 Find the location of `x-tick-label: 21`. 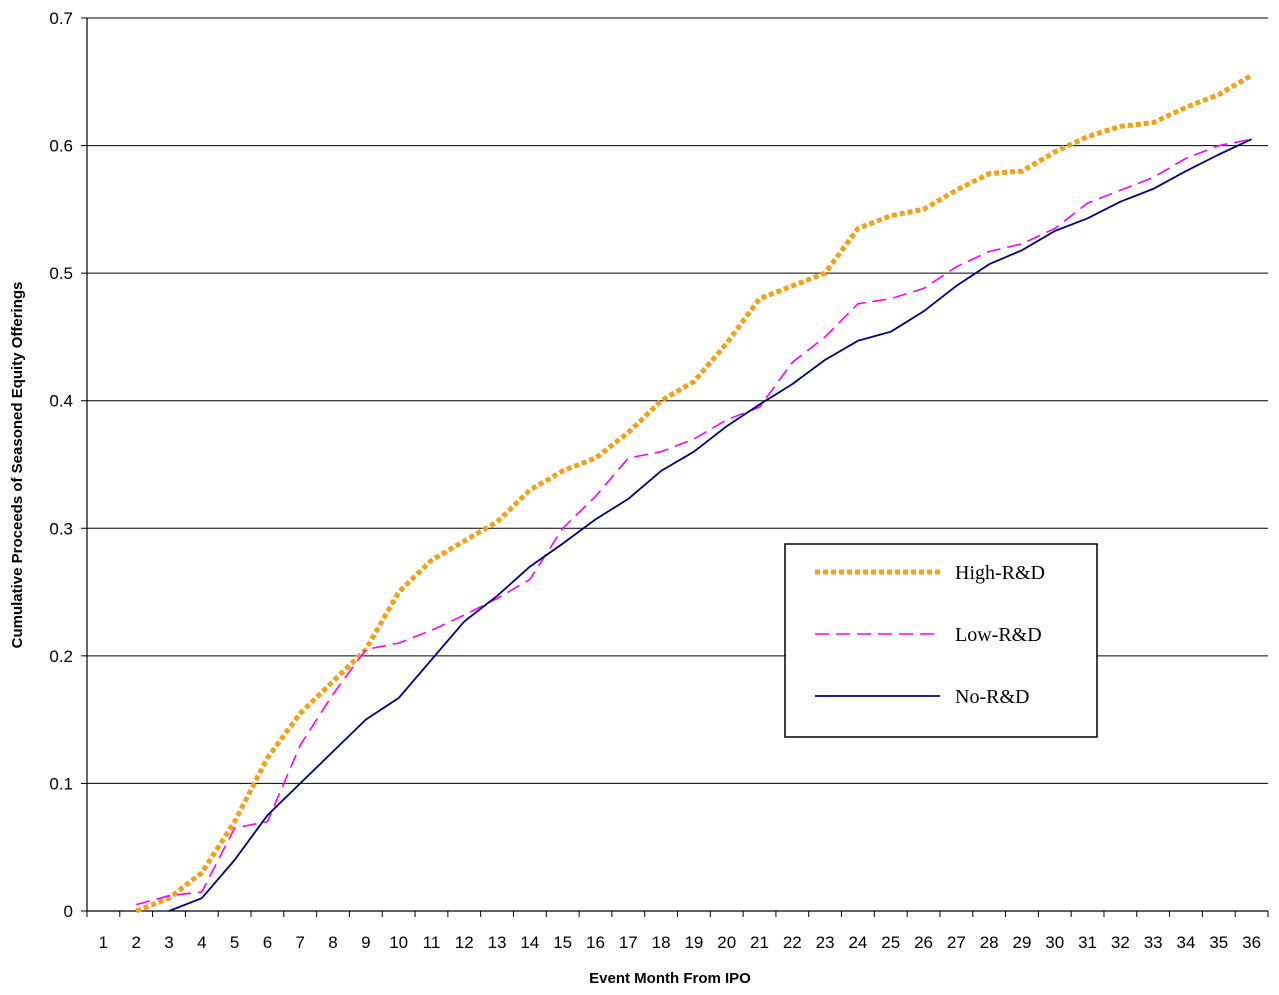

x-tick-label: 21 is located at coordinates (759, 942).